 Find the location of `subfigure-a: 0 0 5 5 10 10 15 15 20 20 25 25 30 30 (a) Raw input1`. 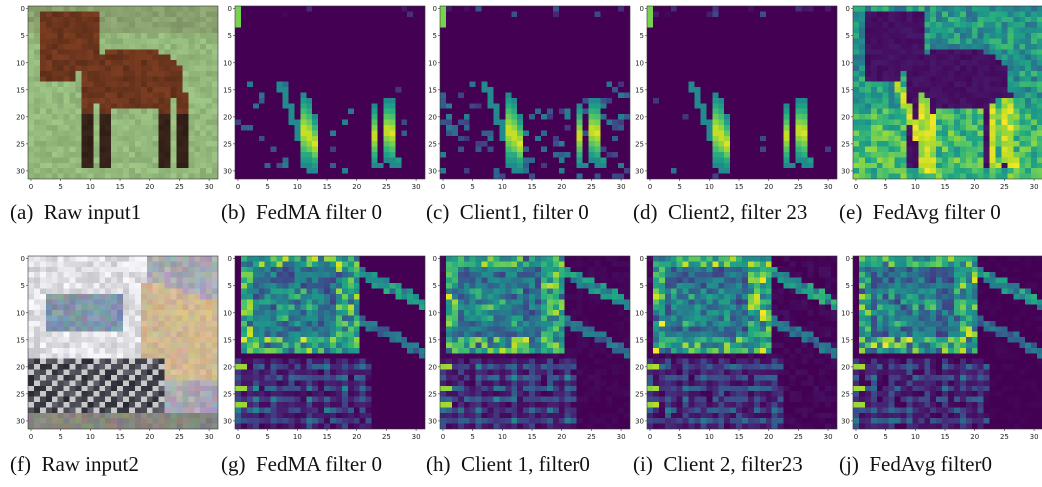

subfigure-a: 0 0 5 5 10 10 15 15 20 20 25 25 30 30 (a) Raw input1 is located at coordinates (117, 115).